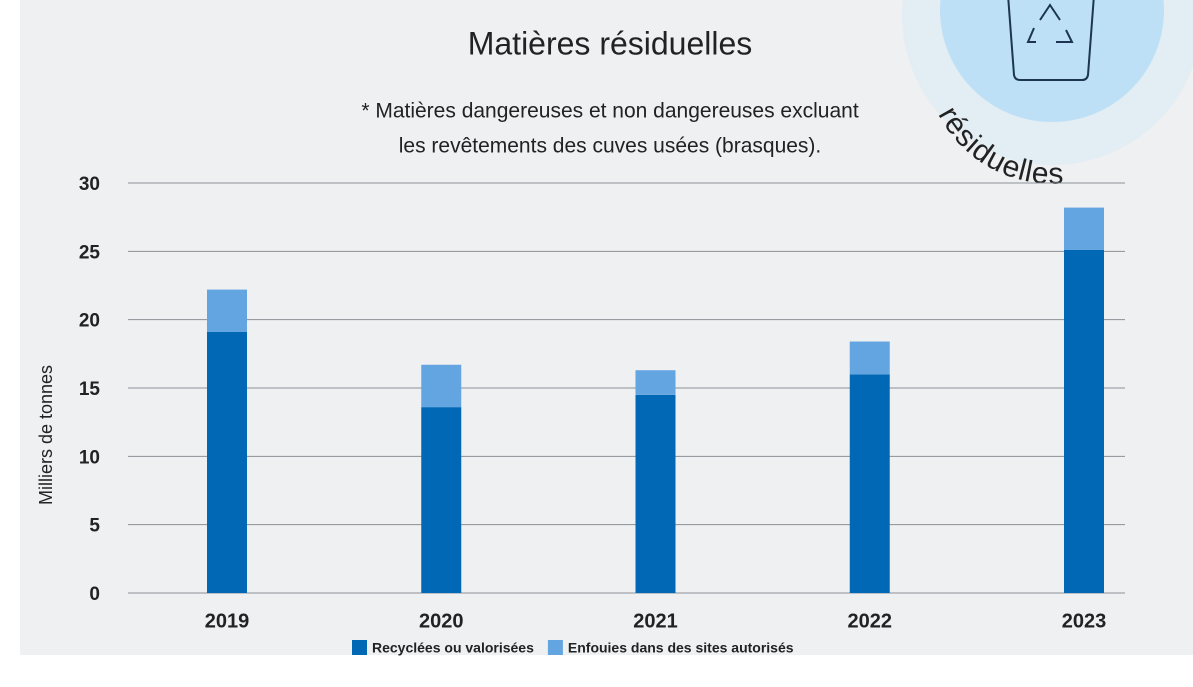 The height and width of the screenshot is (687, 1193). I want to click on y-tick-label: 20, so click(89, 321).